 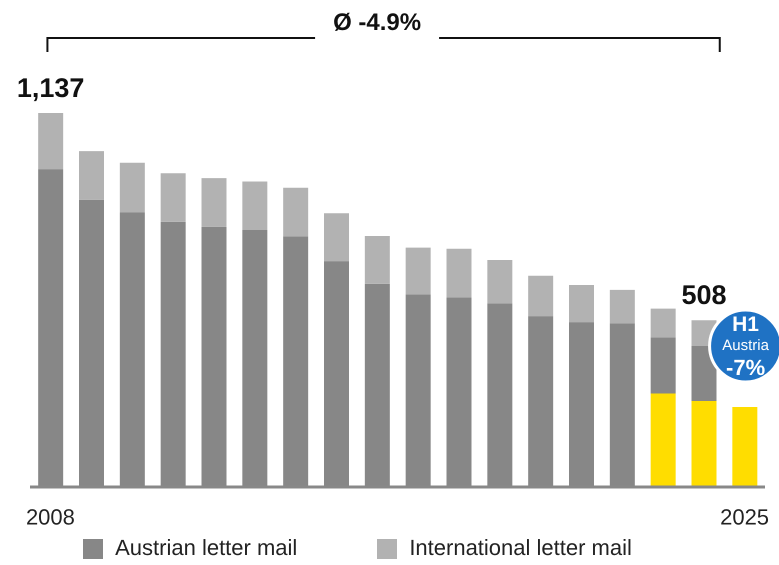 I want to click on annotation: -7%, so click(x=746, y=367).